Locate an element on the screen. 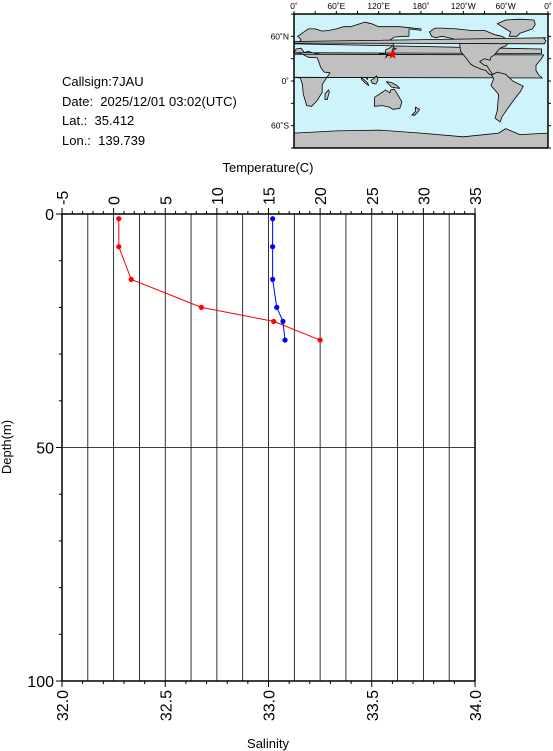 The width and height of the screenshot is (553, 751). salinity-tick-label: 32.0 is located at coordinates (63, 705).